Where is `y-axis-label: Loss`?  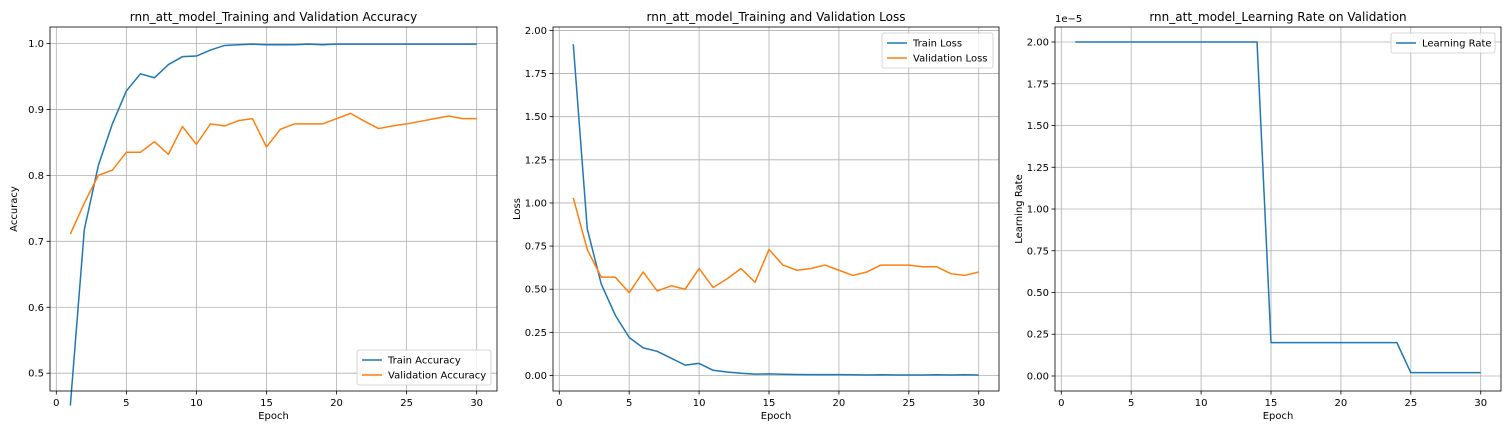
y-axis-label: Loss is located at coordinates (517, 209).